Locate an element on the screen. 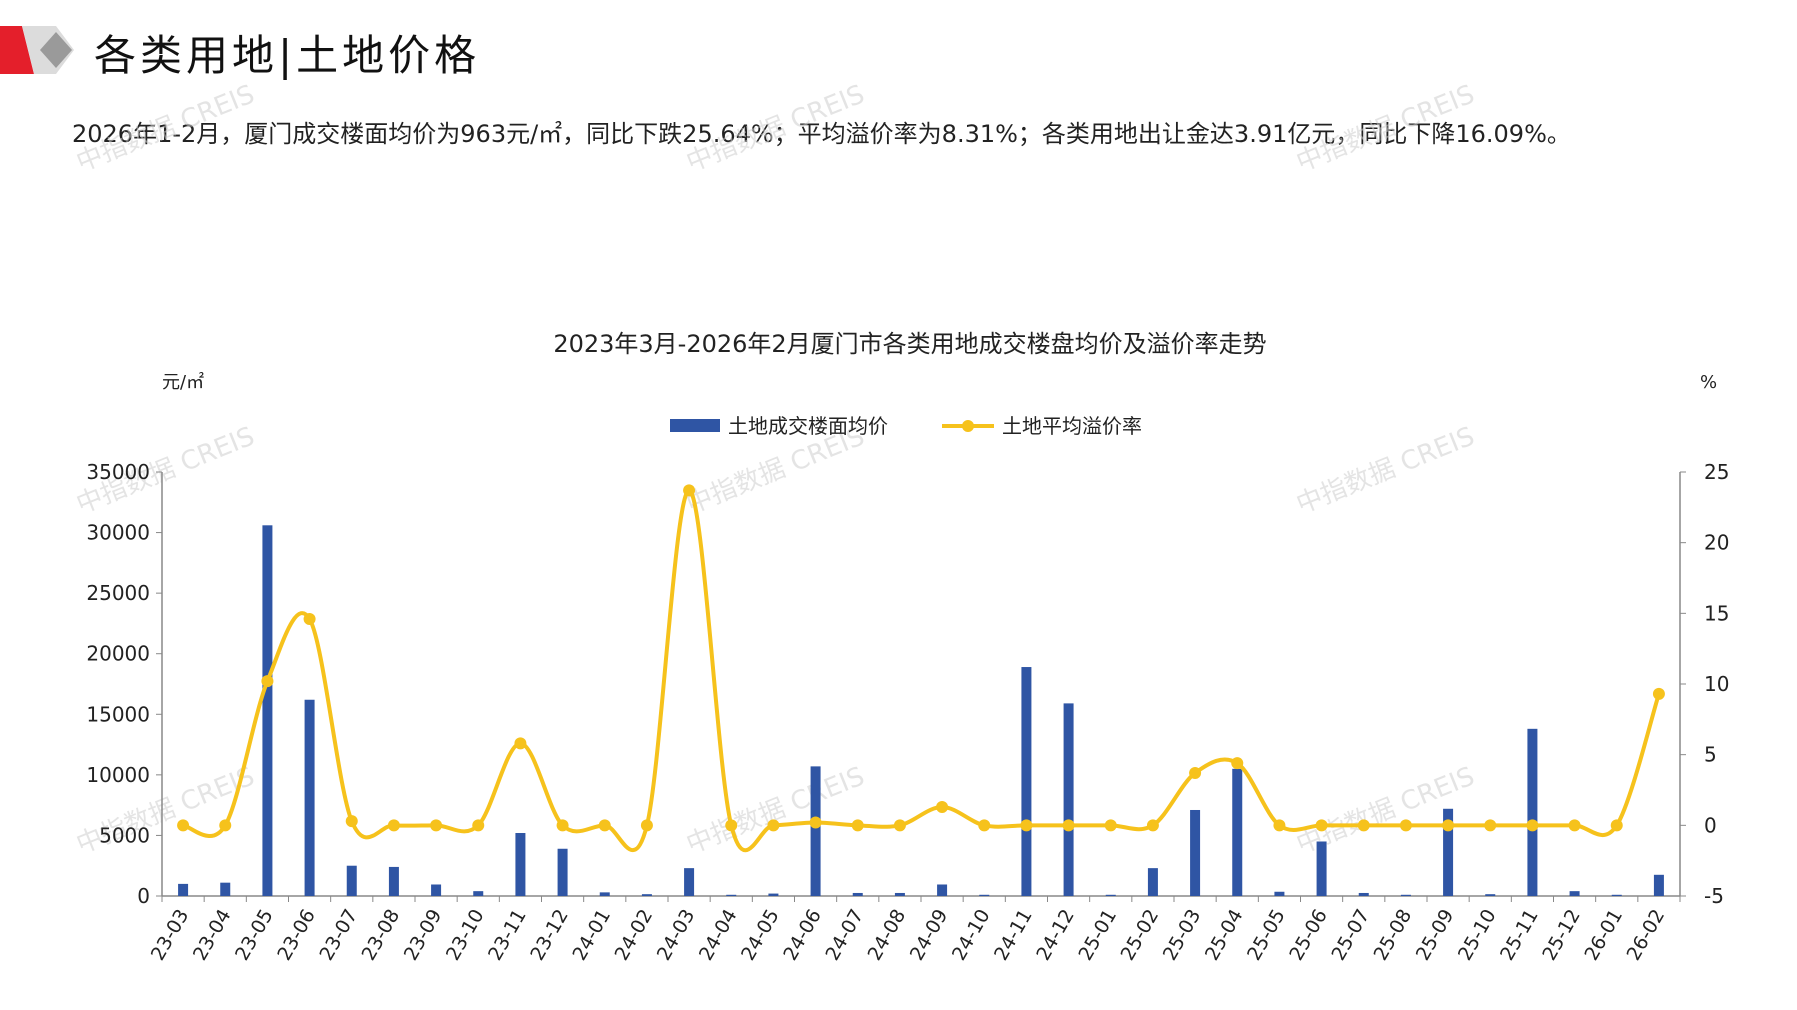 Image resolution: width=1797 pixels, height=1010 pixels. x-label-24-03: 24-03 is located at coordinates (676, 935).